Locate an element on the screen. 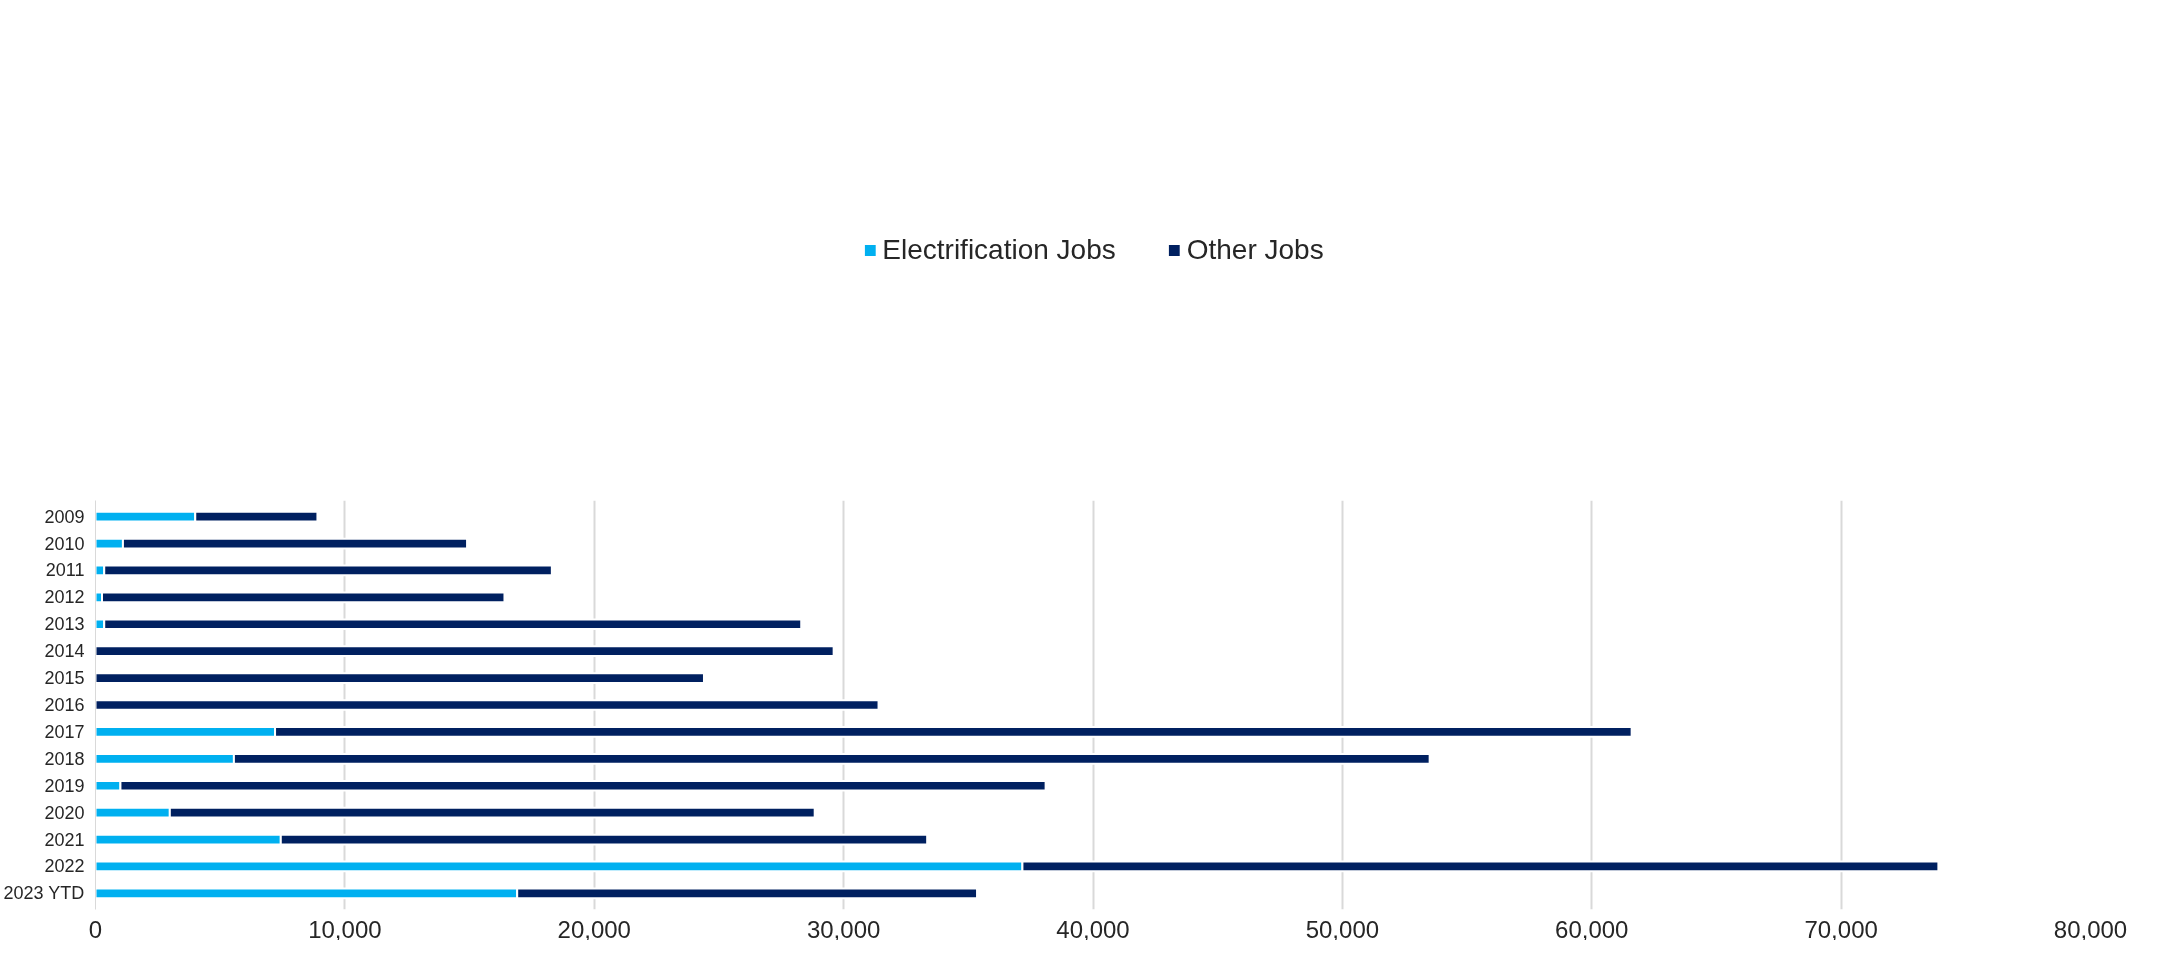 The height and width of the screenshot is (958, 2171). y-tick-label: 2011 is located at coordinates (65, 570).